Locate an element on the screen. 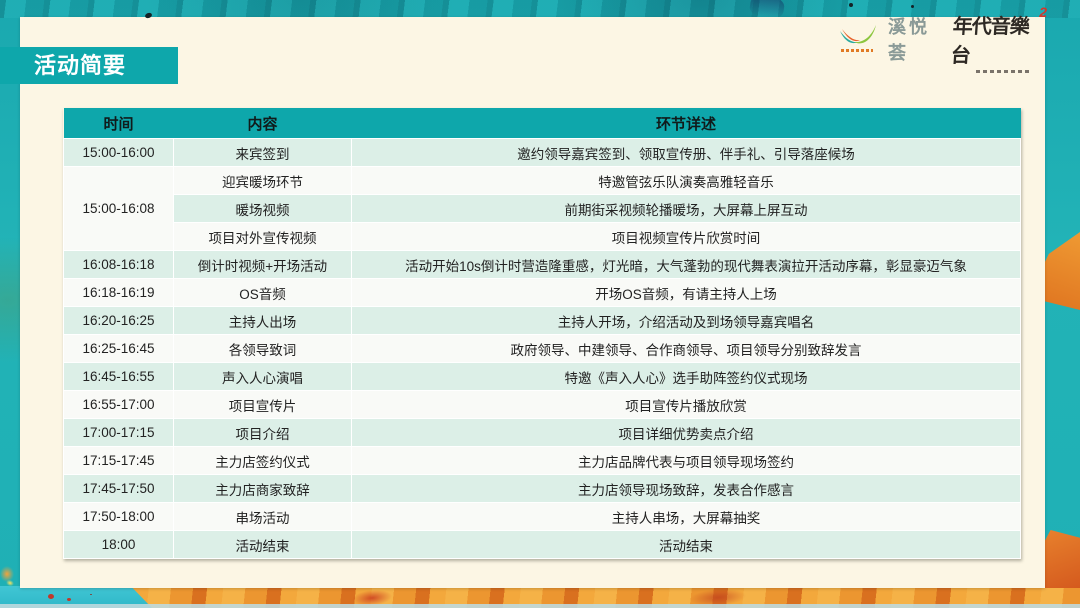  page-title: 活动简要 is located at coordinates (89, 65).